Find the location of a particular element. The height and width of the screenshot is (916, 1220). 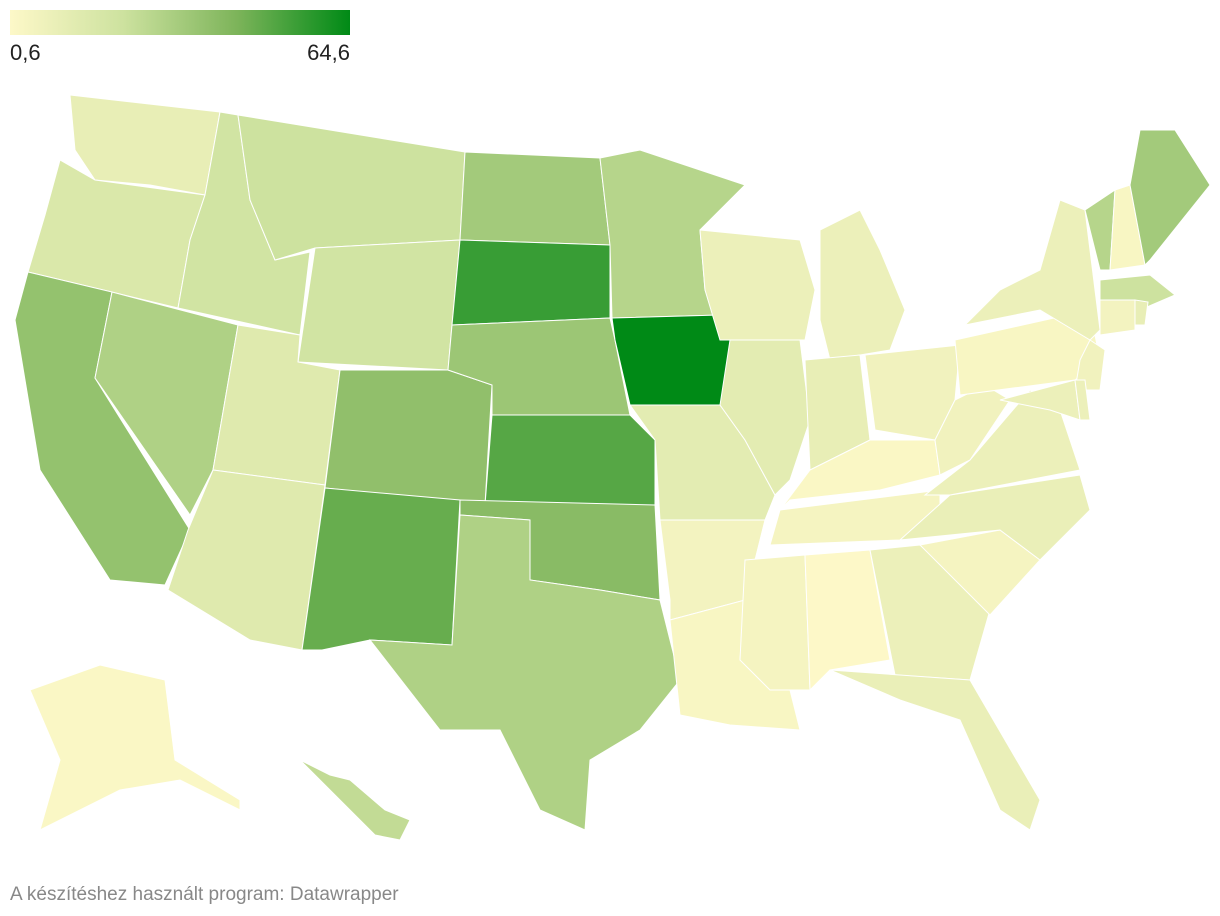

legend-tick-label: 0,6 is located at coordinates (25, 52).